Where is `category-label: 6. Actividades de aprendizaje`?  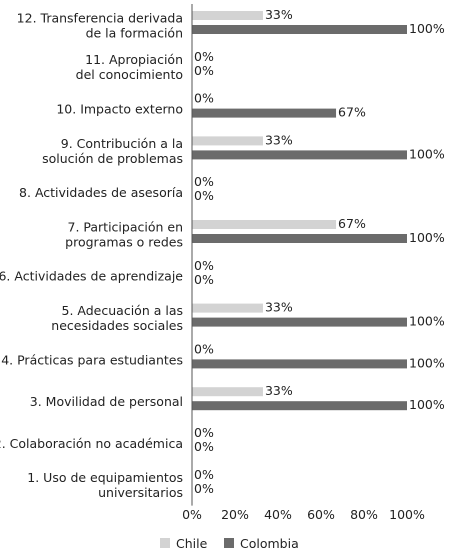
category-label: 6. Actividades de aprendizaje is located at coordinates (91, 276).